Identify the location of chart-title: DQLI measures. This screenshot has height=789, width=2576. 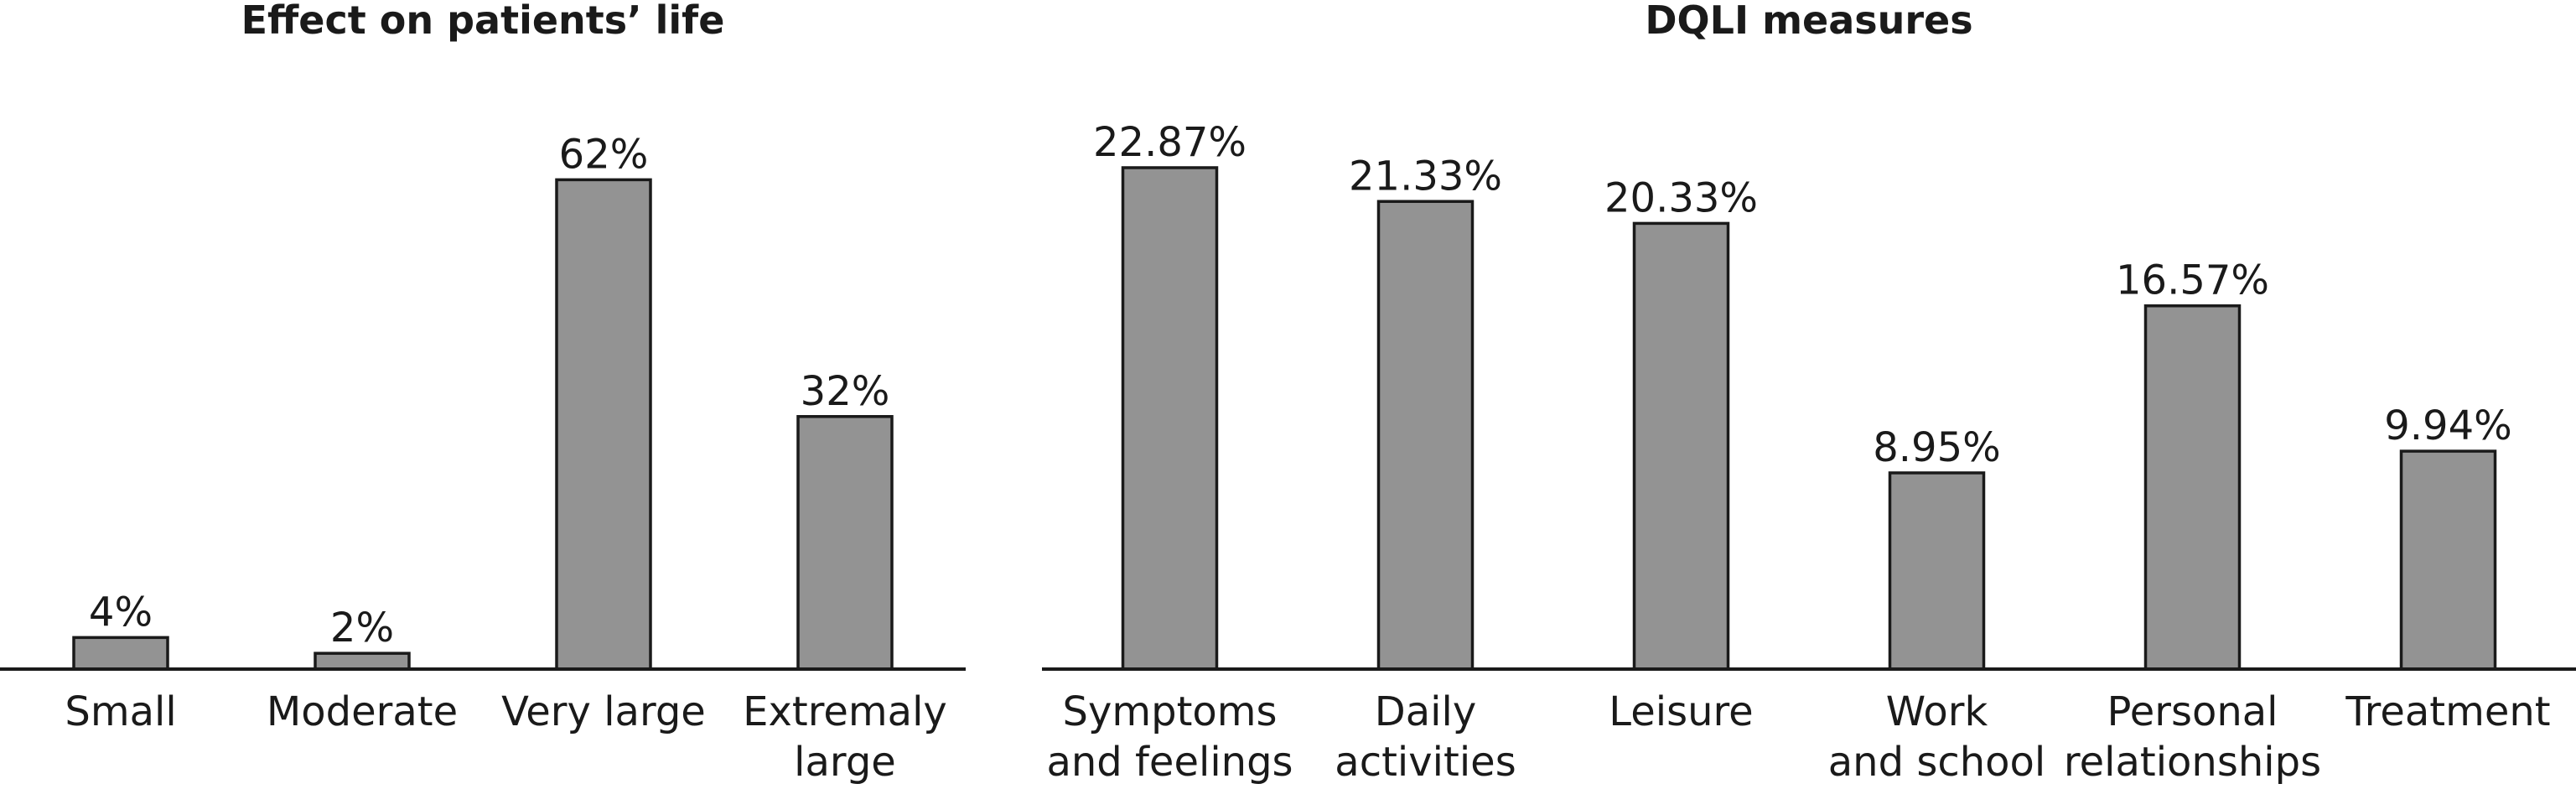
(1808, 21).